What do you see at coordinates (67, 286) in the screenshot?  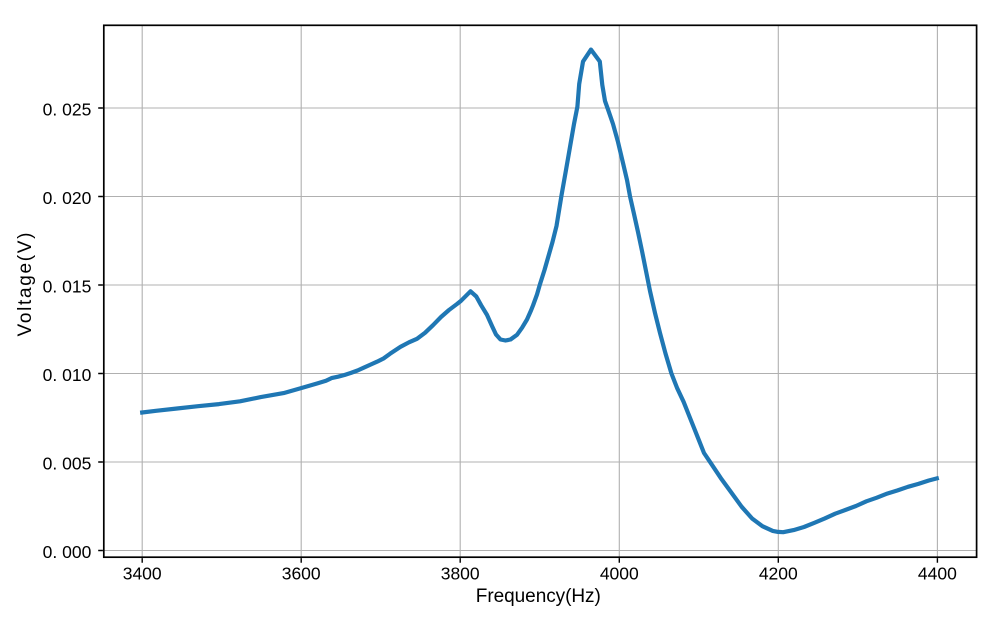 I see `svg-text: 0. 015` at bounding box center [67, 286].